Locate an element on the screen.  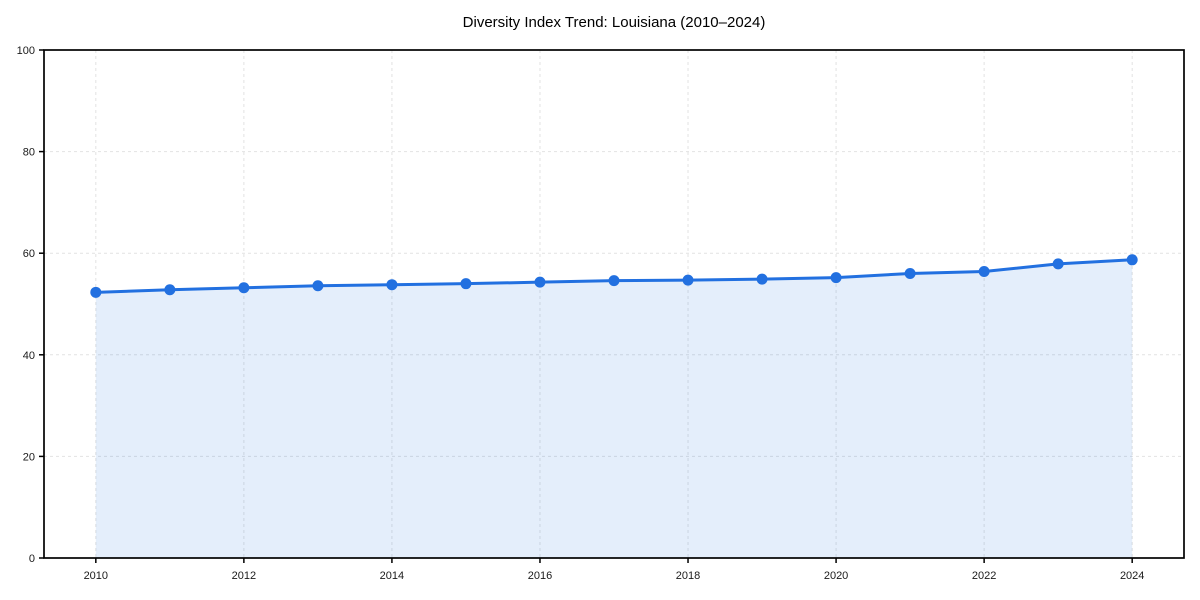
y-axis-tick-label: 80 is located at coordinates (29, 153).